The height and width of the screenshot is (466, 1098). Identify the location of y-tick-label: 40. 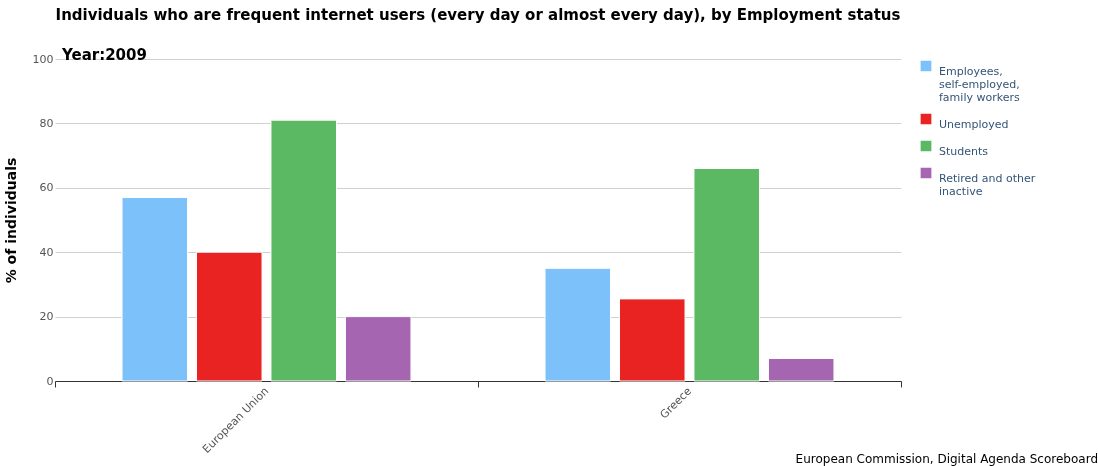
(46, 252).